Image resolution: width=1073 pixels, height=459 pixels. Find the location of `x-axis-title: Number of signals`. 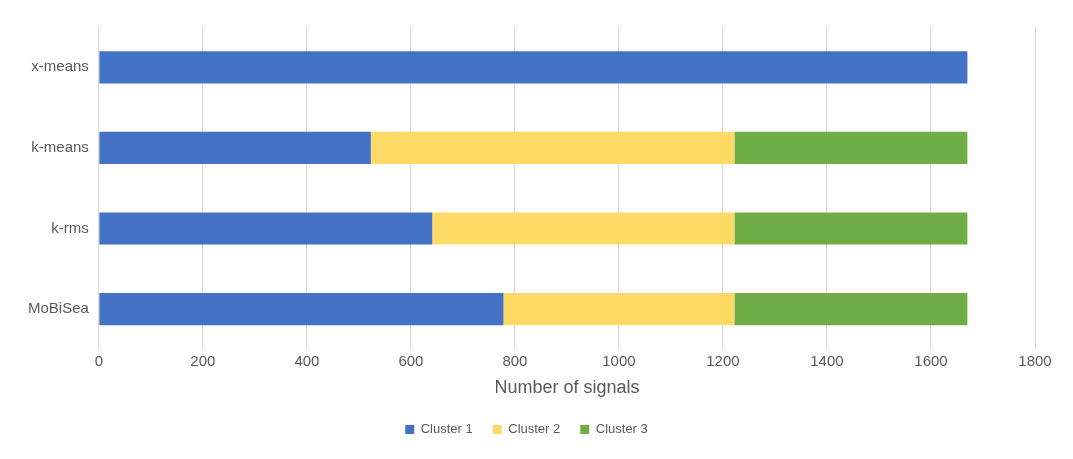

x-axis-title: Number of signals is located at coordinates (567, 387).